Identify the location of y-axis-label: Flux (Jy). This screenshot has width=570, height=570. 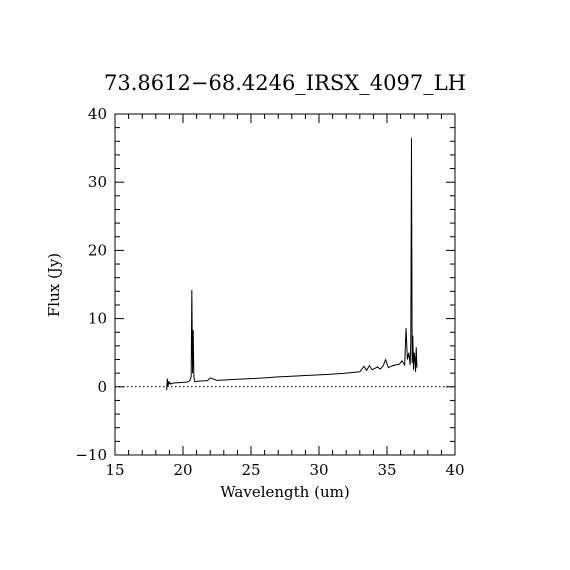
(54, 285).